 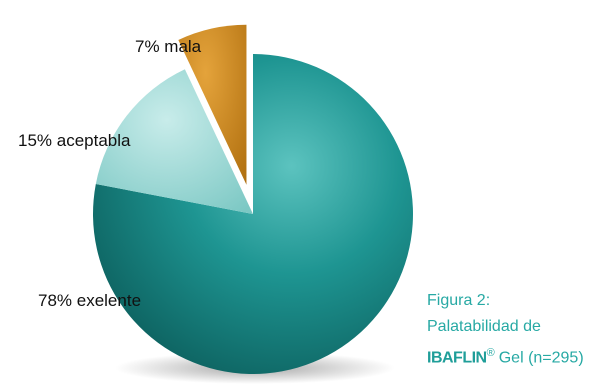 I want to click on pie-slice-mala, so click(x=212, y=104).